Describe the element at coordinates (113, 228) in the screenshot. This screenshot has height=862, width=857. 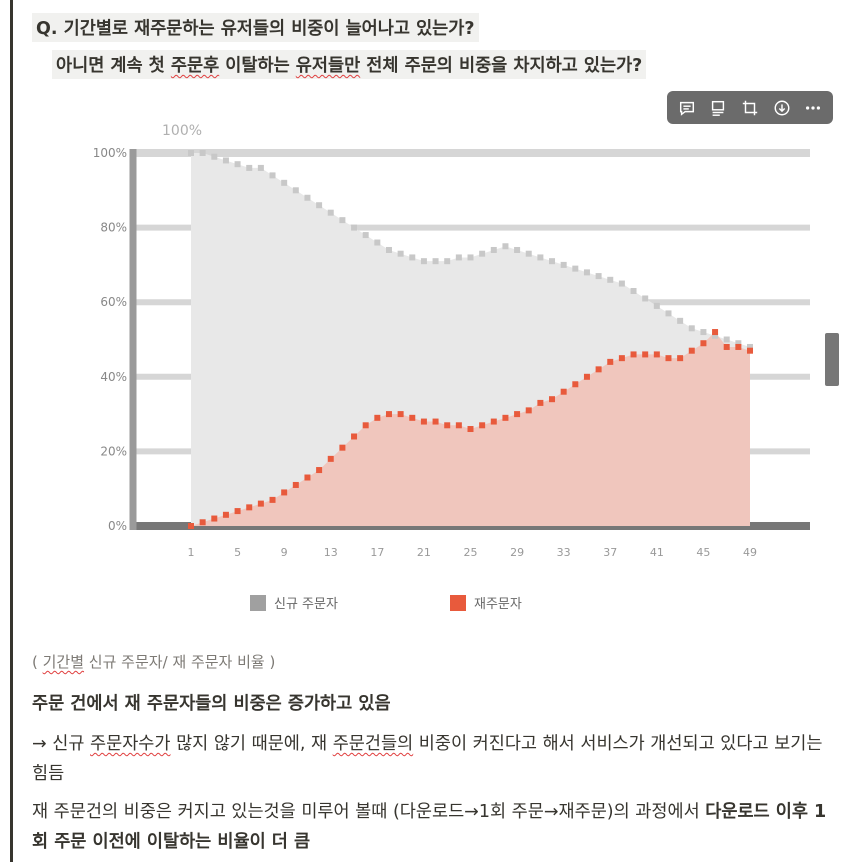
I see `y-tick-label: 80%` at that location.